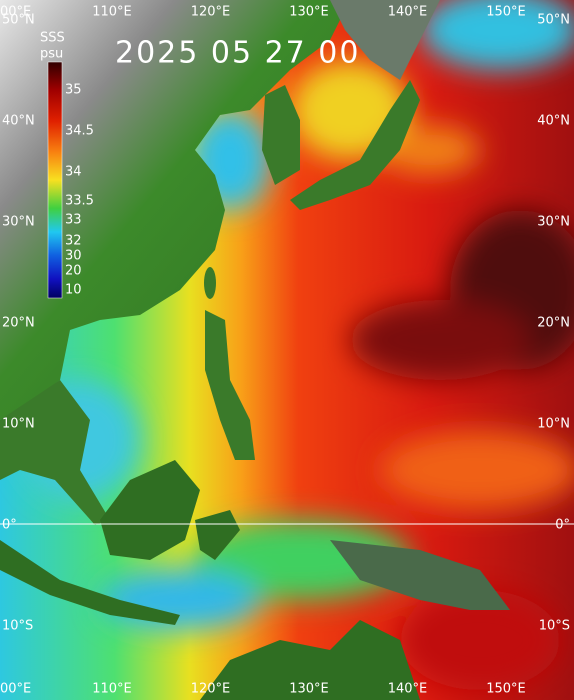 This screenshot has width=574, height=700. I want to click on colorbar-tick-label: 33.5, so click(79, 201).